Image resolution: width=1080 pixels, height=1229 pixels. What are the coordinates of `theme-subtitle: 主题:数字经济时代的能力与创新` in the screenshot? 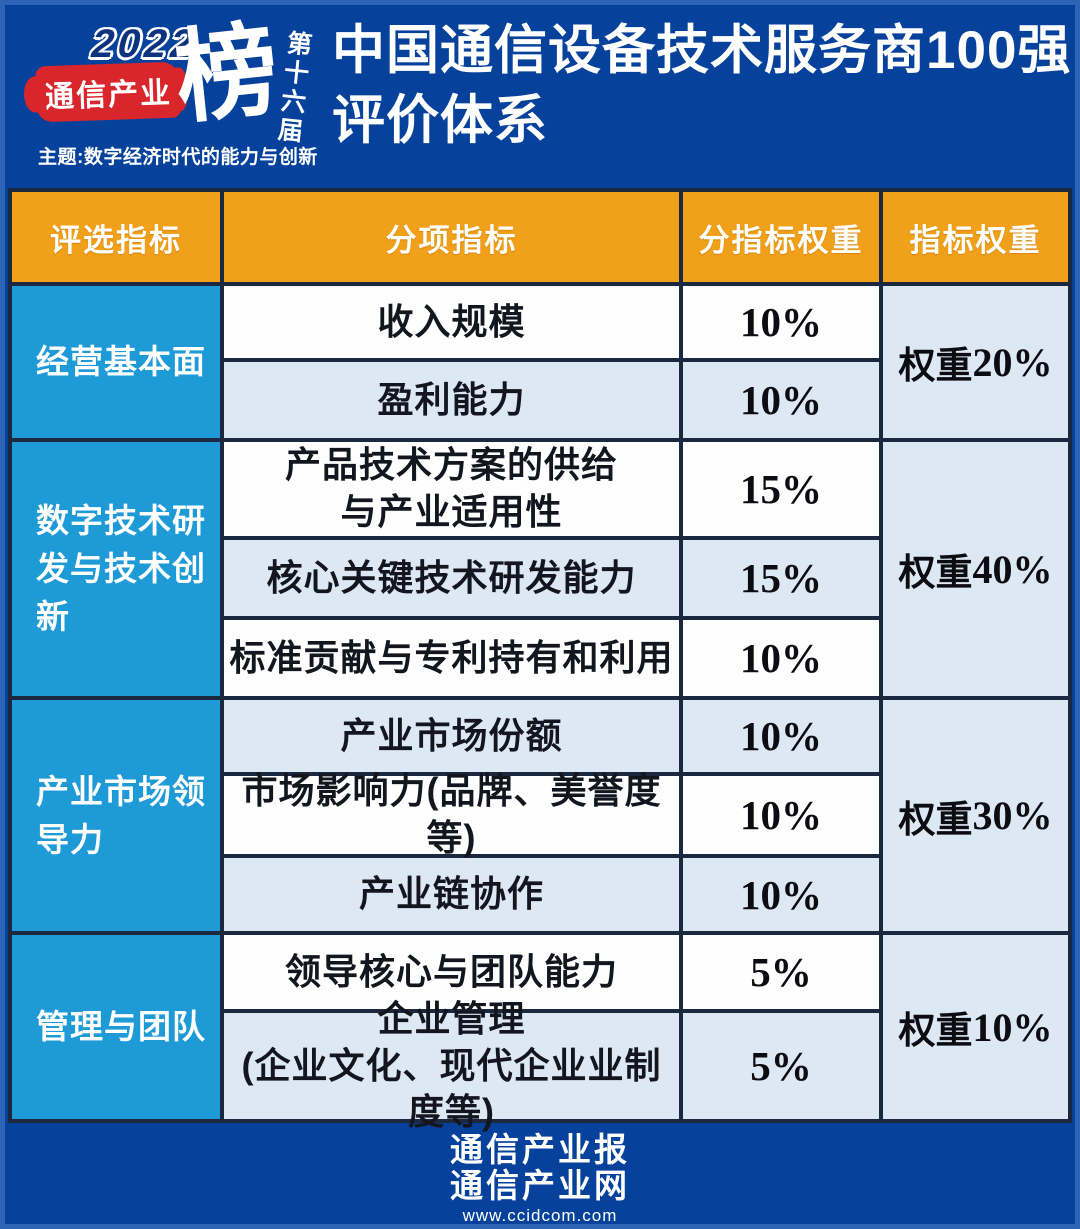 It's located at (178, 157).